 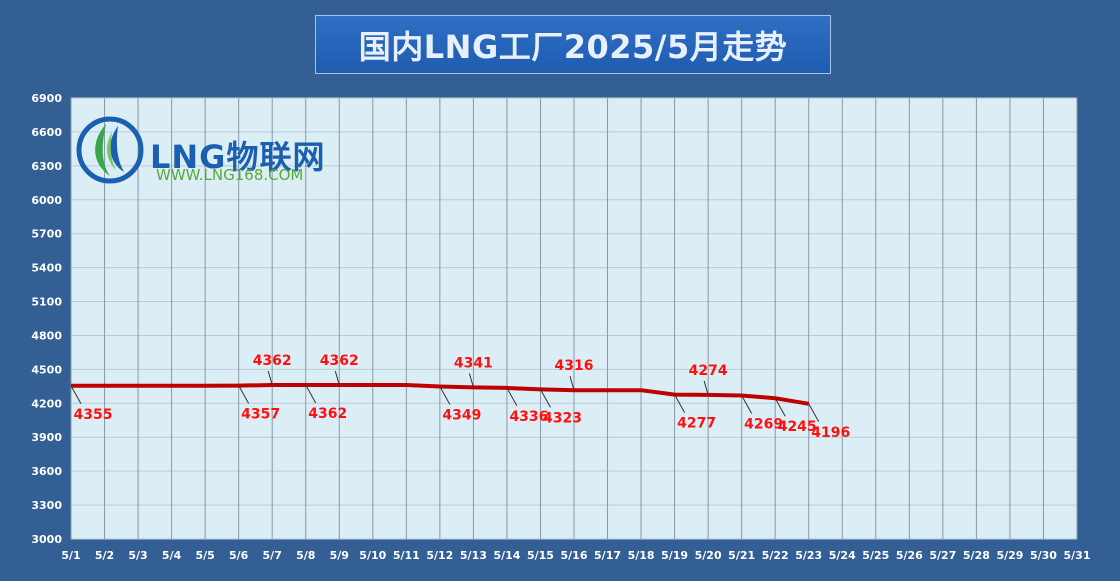 I want to click on x-tick-label: 5/24, so click(x=842, y=555).